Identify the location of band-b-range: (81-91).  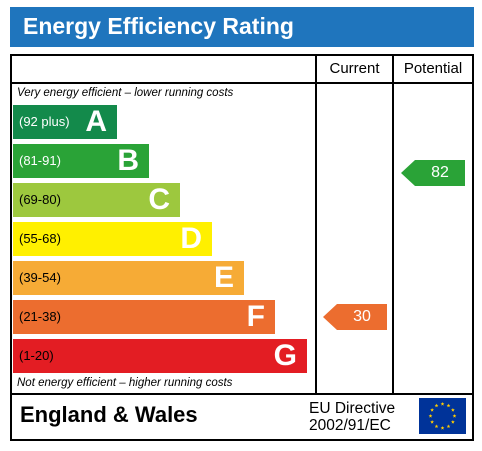
(40, 160).